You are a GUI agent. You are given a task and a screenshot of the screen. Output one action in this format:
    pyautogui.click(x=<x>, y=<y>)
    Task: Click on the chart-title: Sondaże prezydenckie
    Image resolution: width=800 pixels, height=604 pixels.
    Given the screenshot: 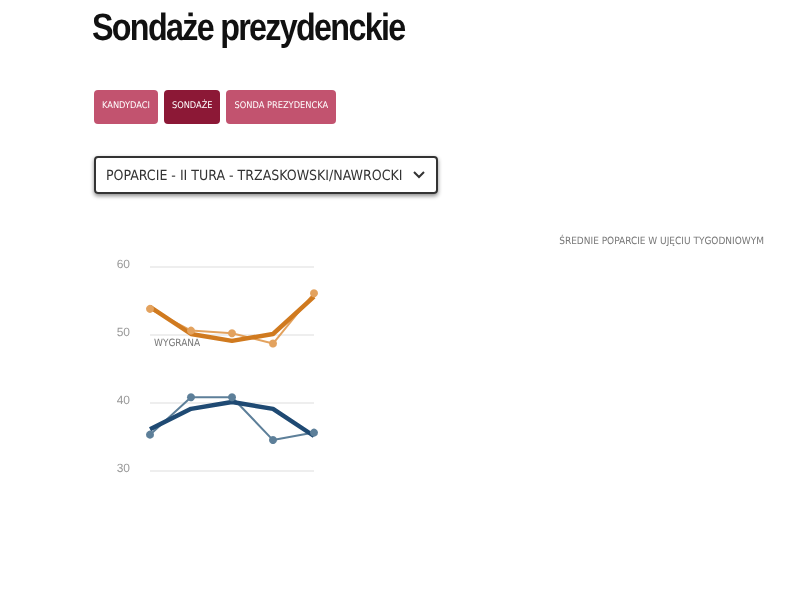 What is the action you would take?
    pyautogui.click(x=248, y=30)
    